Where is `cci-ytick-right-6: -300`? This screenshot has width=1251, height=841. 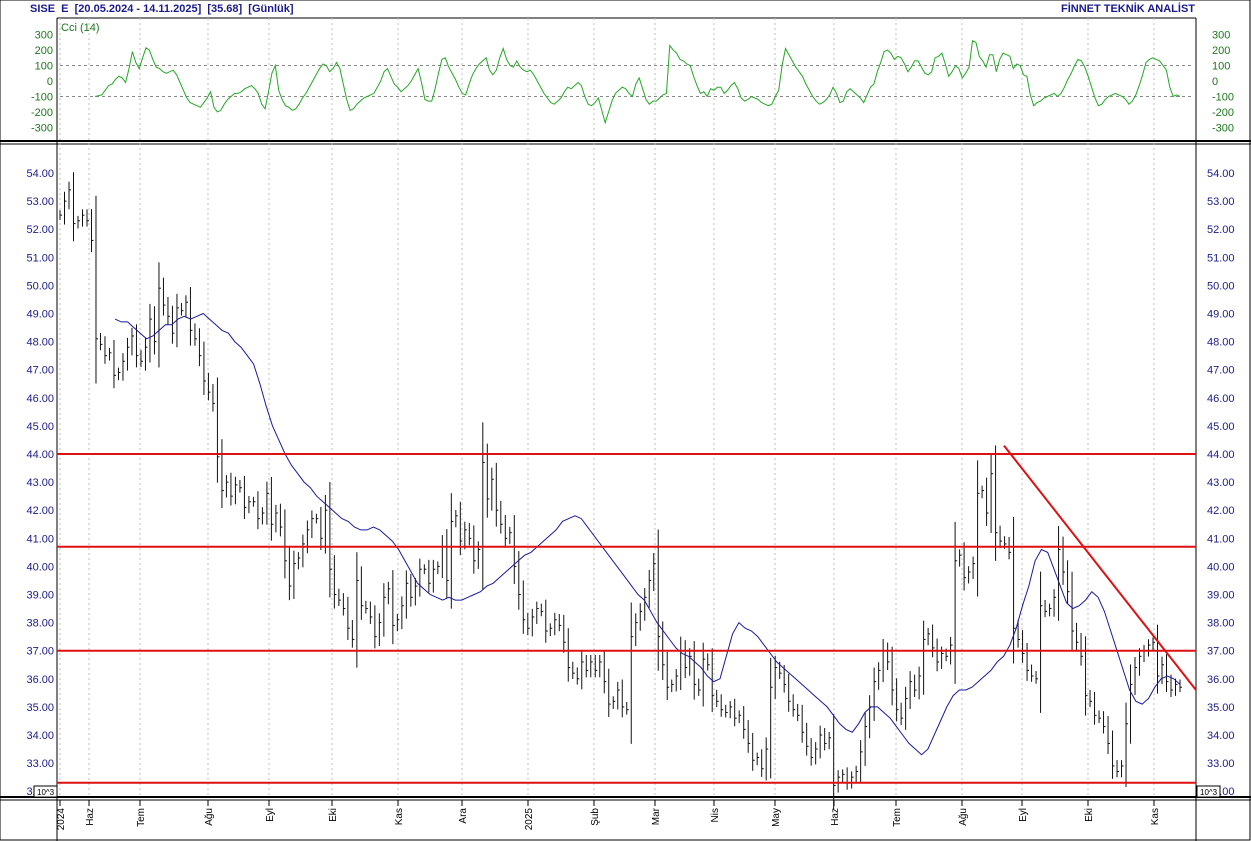 cci-ytick-right-6: -300 is located at coordinates (1223, 128).